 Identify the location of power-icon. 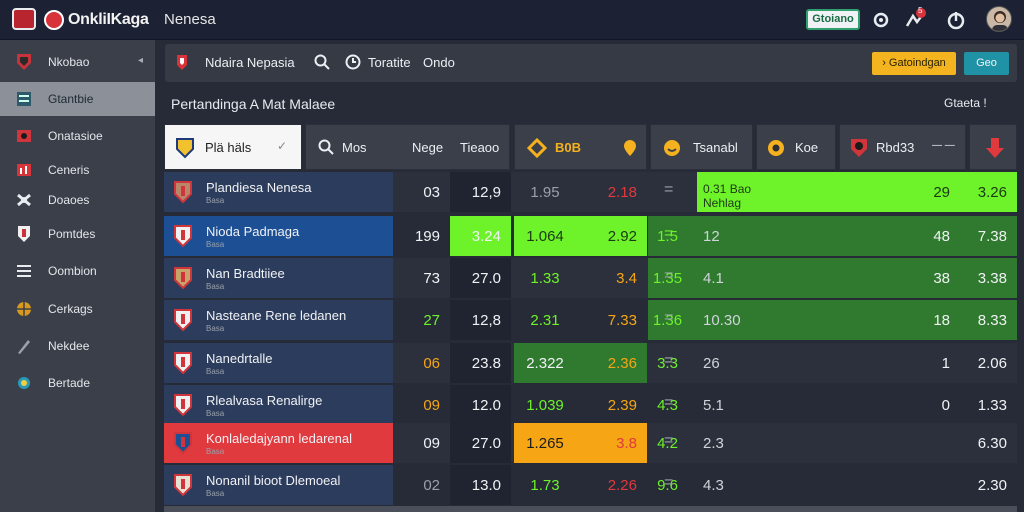
(956, 20).